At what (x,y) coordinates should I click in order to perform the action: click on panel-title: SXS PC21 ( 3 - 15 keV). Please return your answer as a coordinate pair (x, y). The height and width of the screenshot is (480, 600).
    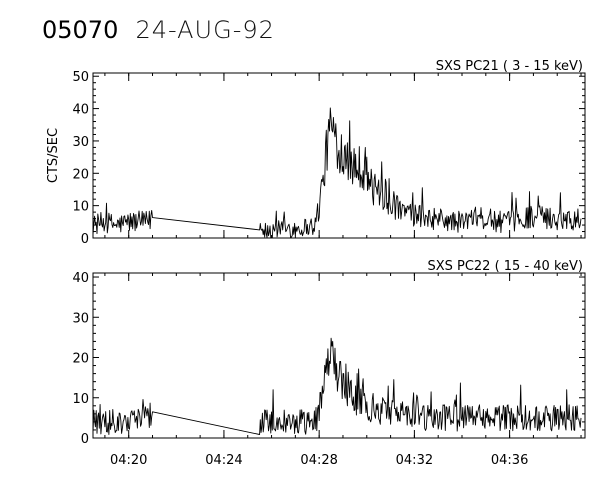
    Looking at the image, I should click on (509, 66).